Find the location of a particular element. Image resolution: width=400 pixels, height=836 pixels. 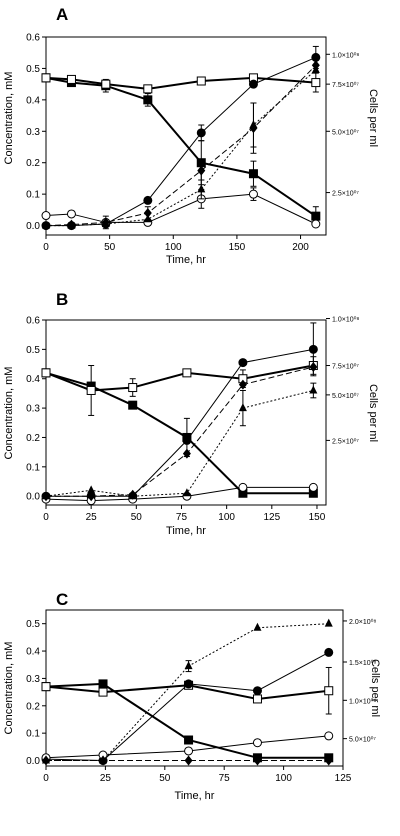

series-circle-filled is located at coordinates (179, 411).